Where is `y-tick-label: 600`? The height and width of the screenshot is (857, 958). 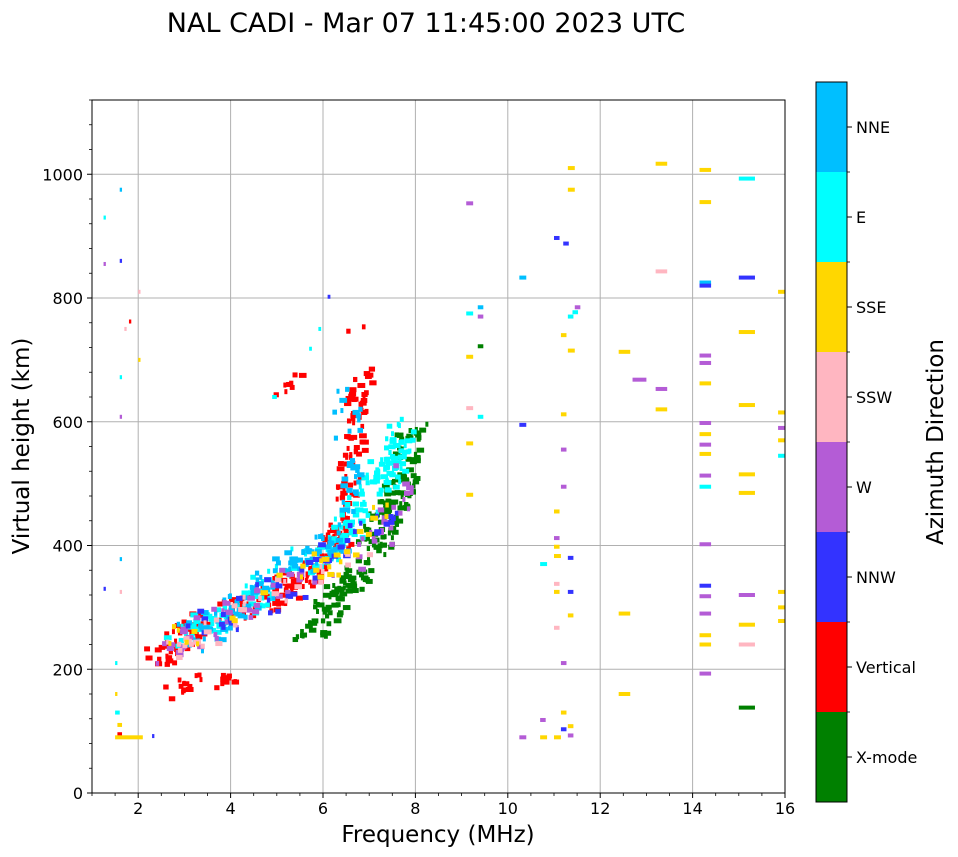 y-tick-label: 600 is located at coordinates (67, 422).